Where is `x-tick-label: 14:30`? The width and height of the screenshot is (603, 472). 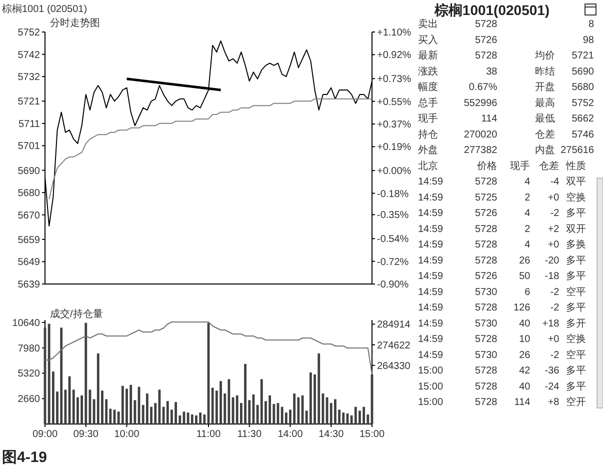 x-tick-label: 14:30 is located at coordinates (331, 434).